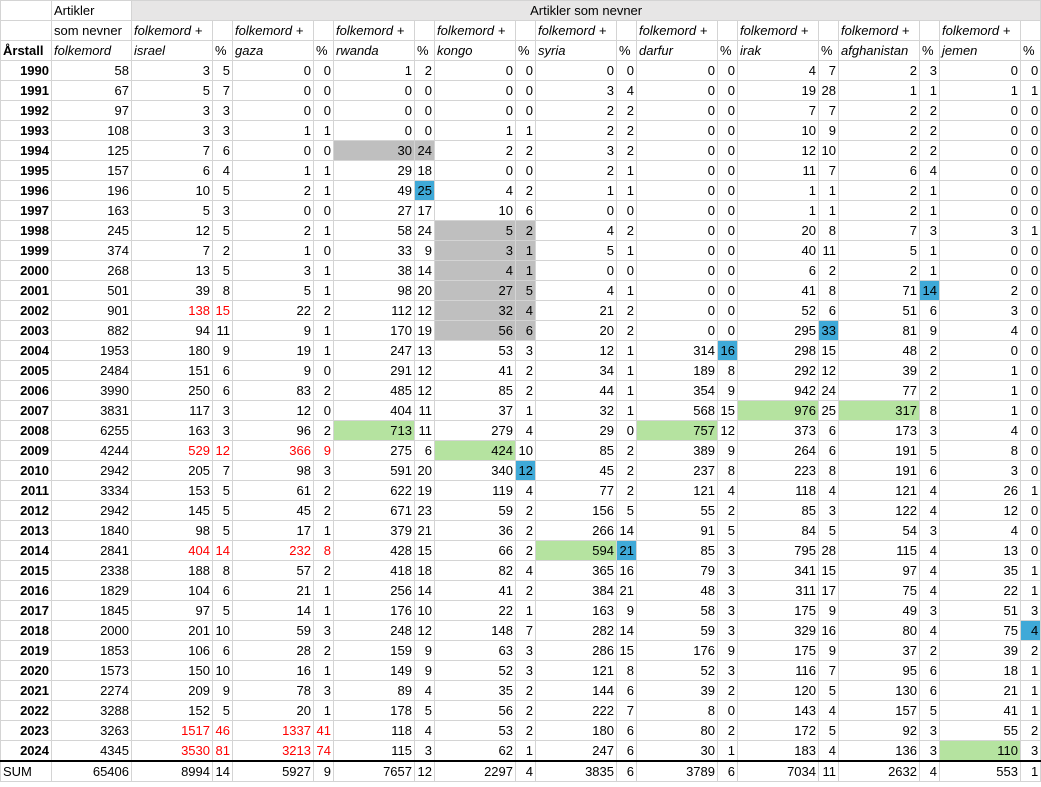 Image resolution: width=1041 pixels, height=787 pixels. Describe the element at coordinates (525, 330) in the screenshot. I see `pct-cell-kongo: 6` at that location.